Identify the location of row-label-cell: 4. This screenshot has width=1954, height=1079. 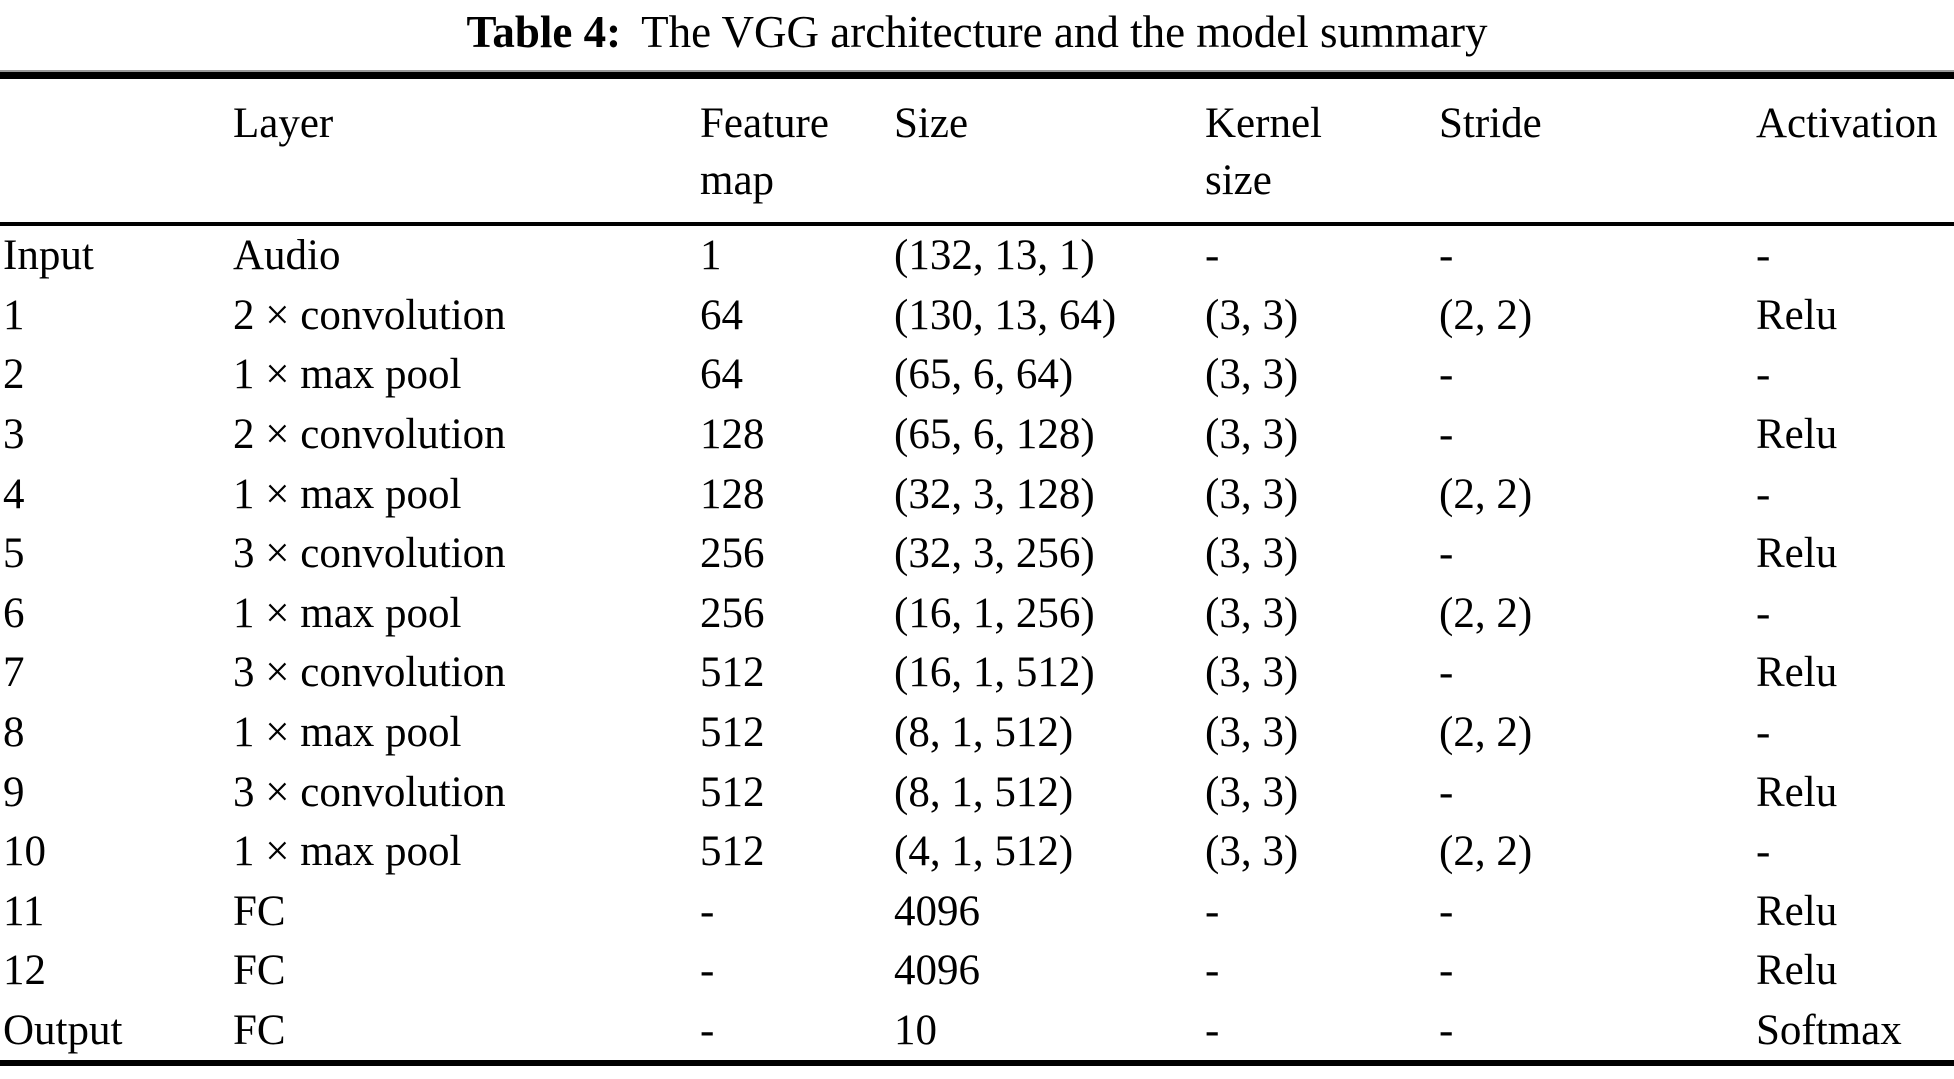
(14, 494).